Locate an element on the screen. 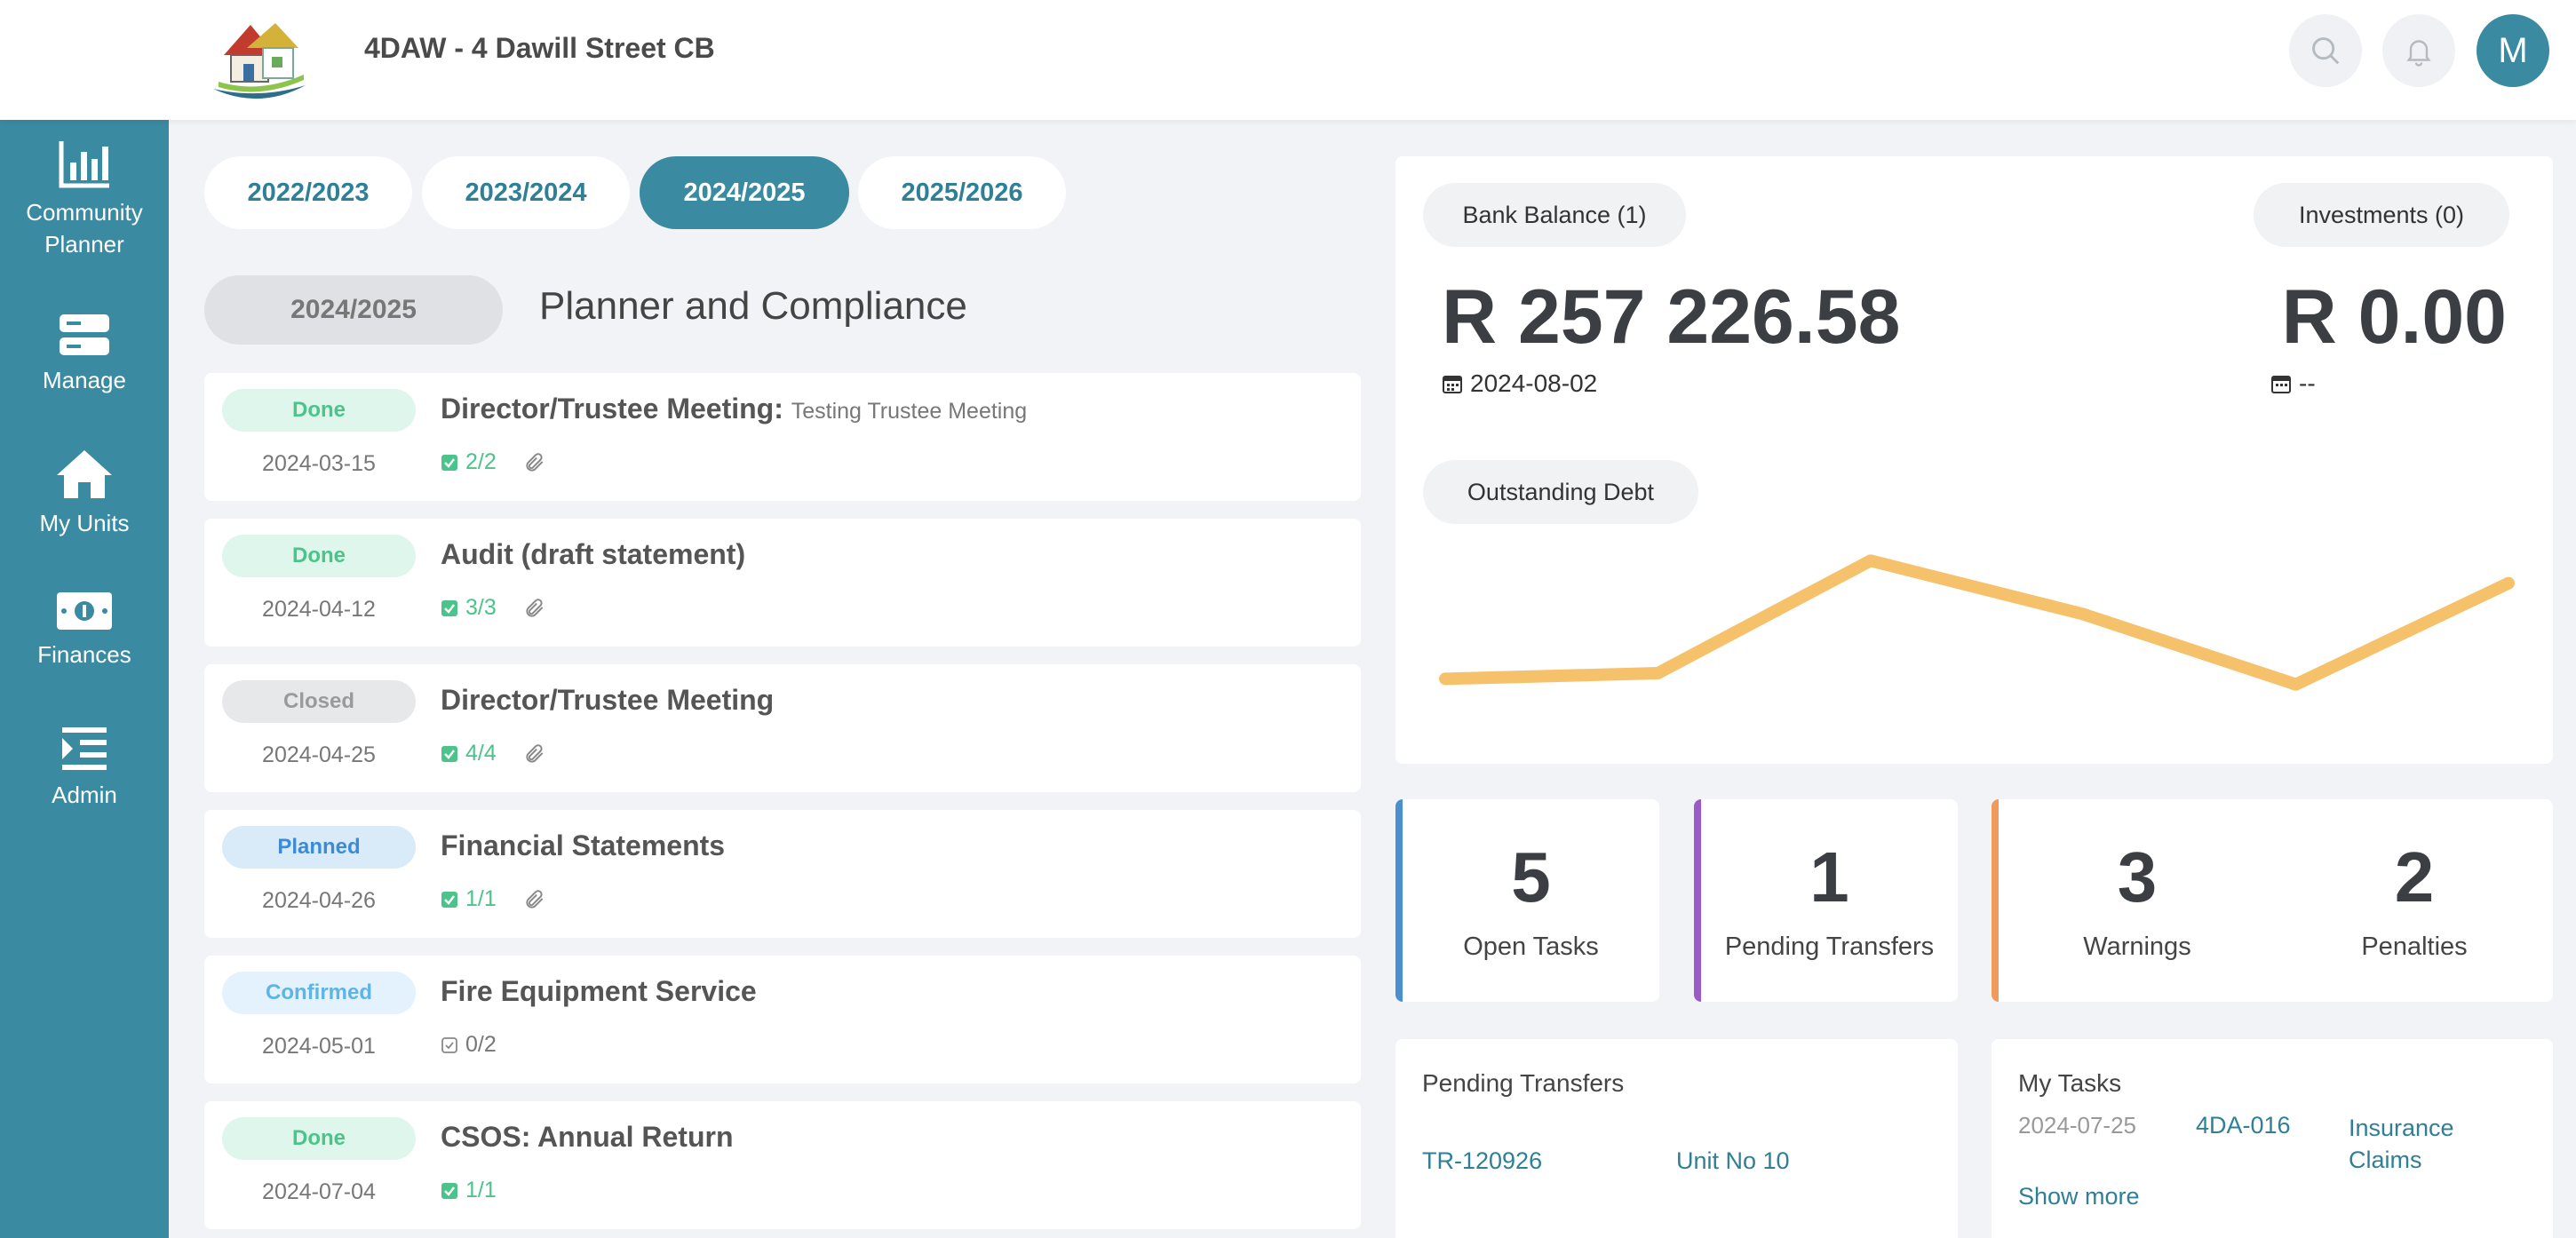 The height and width of the screenshot is (1238, 2576). sidebar-item-admin: Admin is located at coordinates (84, 768).